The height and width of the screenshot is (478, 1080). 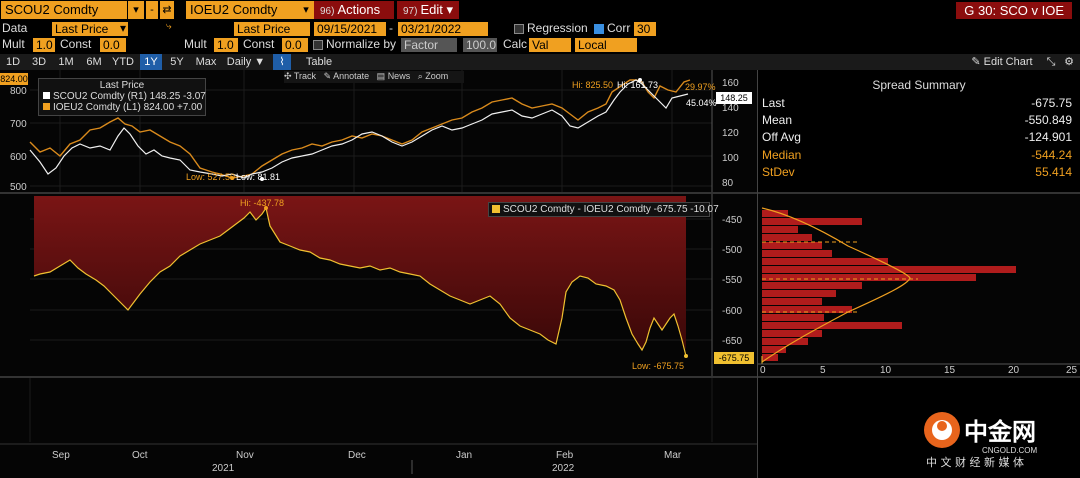 What do you see at coordinates (226, 45) in the screenshot?
I see `mult-field-2: 1.0` at bounding box center [226, 45].